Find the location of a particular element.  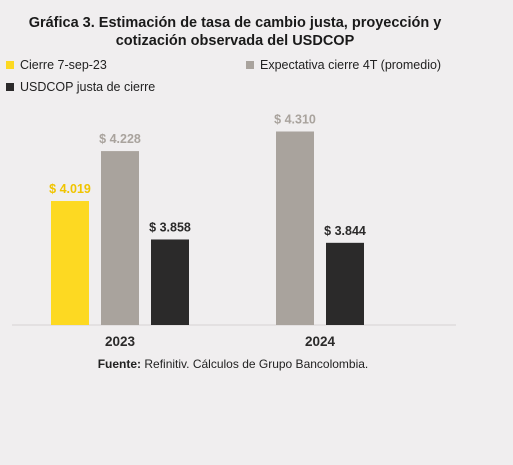

chart-title-line2: cotización observada del USDCOP is located at coordinates (235, 41).